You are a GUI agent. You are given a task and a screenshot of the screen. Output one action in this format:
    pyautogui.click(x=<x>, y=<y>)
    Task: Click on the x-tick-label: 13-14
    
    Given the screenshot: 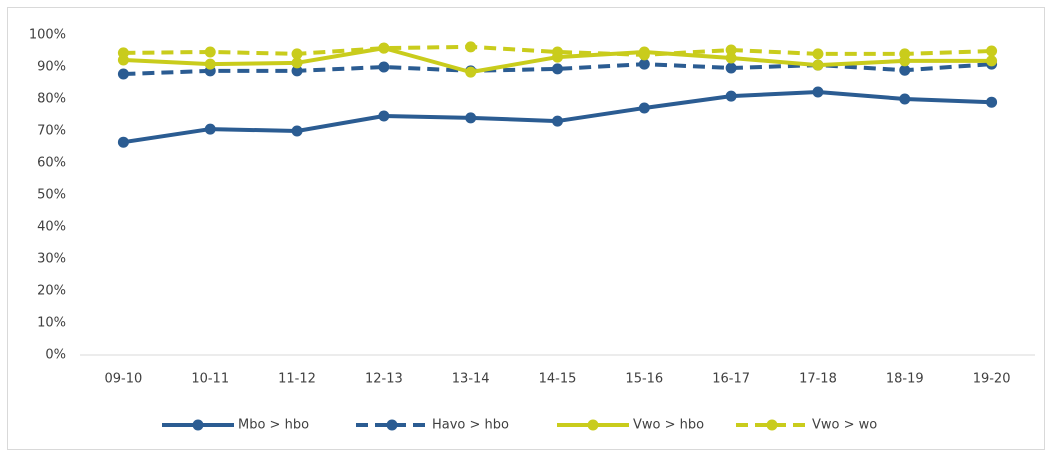 What is the action you would take?
    pyautogui.click(x=471, y=379)
    